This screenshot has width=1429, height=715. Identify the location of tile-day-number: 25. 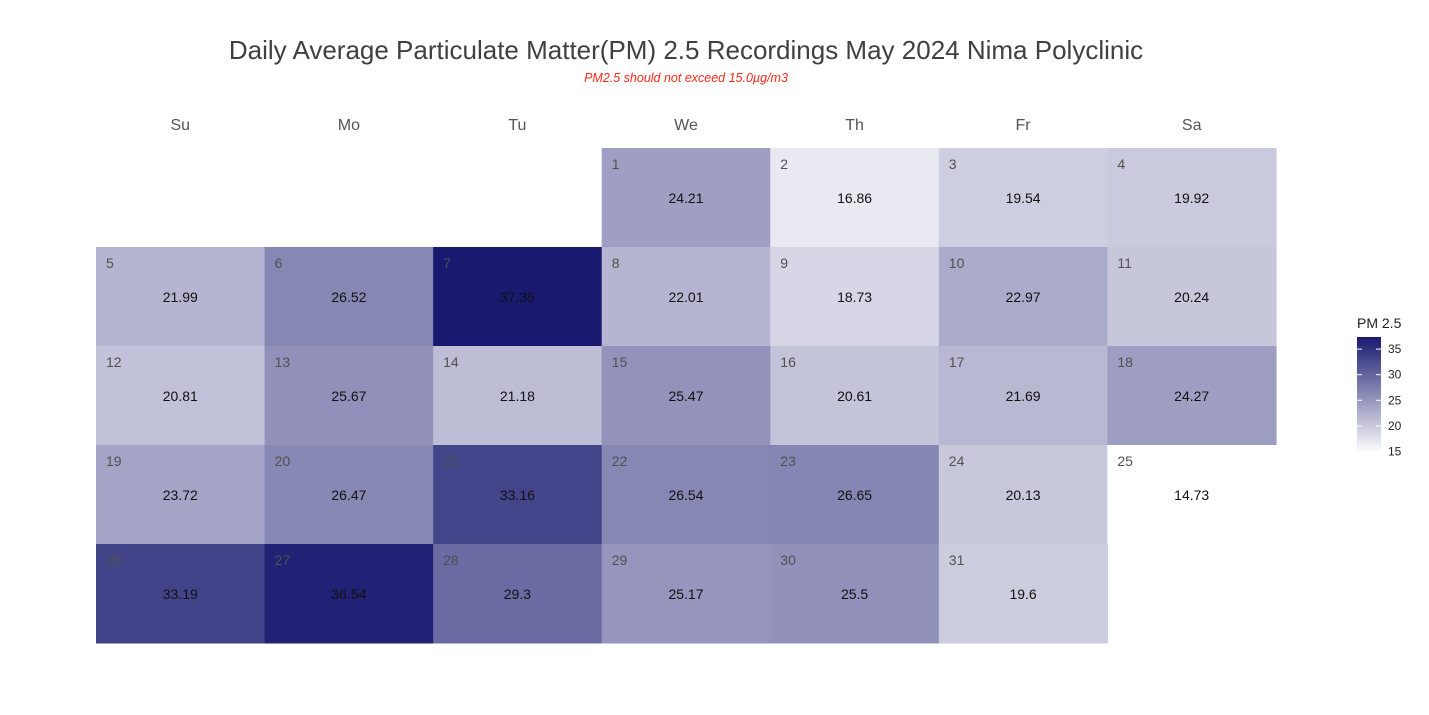
(1125, 461).